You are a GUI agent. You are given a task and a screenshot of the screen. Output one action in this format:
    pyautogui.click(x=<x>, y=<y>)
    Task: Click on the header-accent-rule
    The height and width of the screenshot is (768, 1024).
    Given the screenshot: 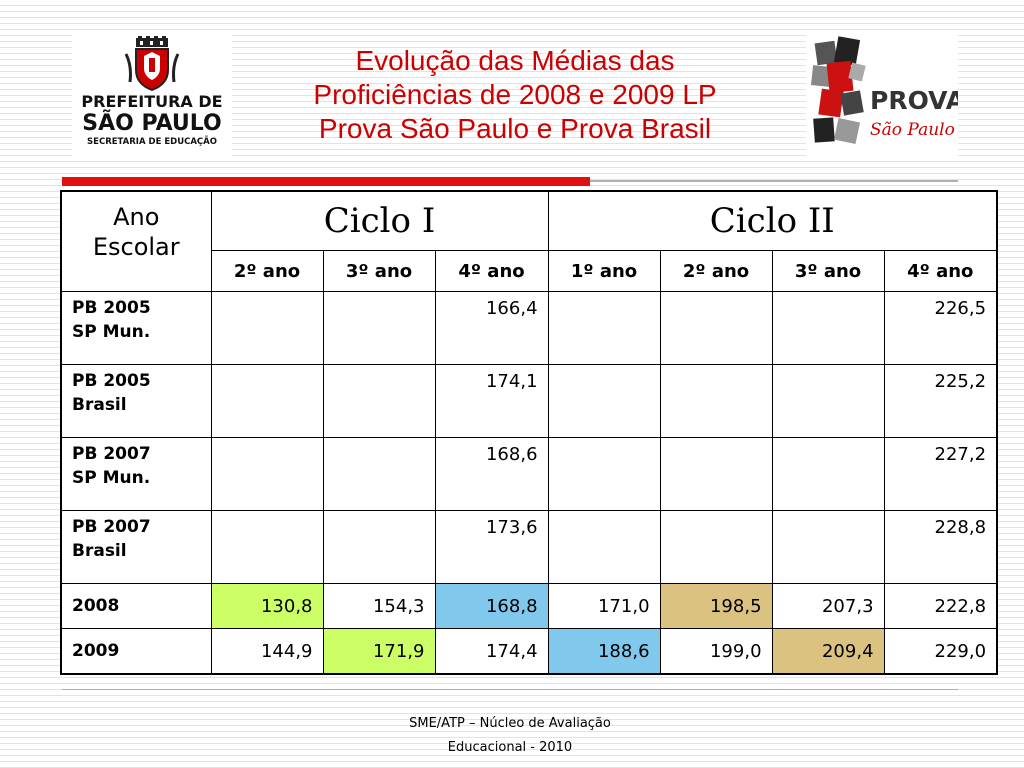 What is the action you would take?
    pyautogui.click(x=326, y=181)
    